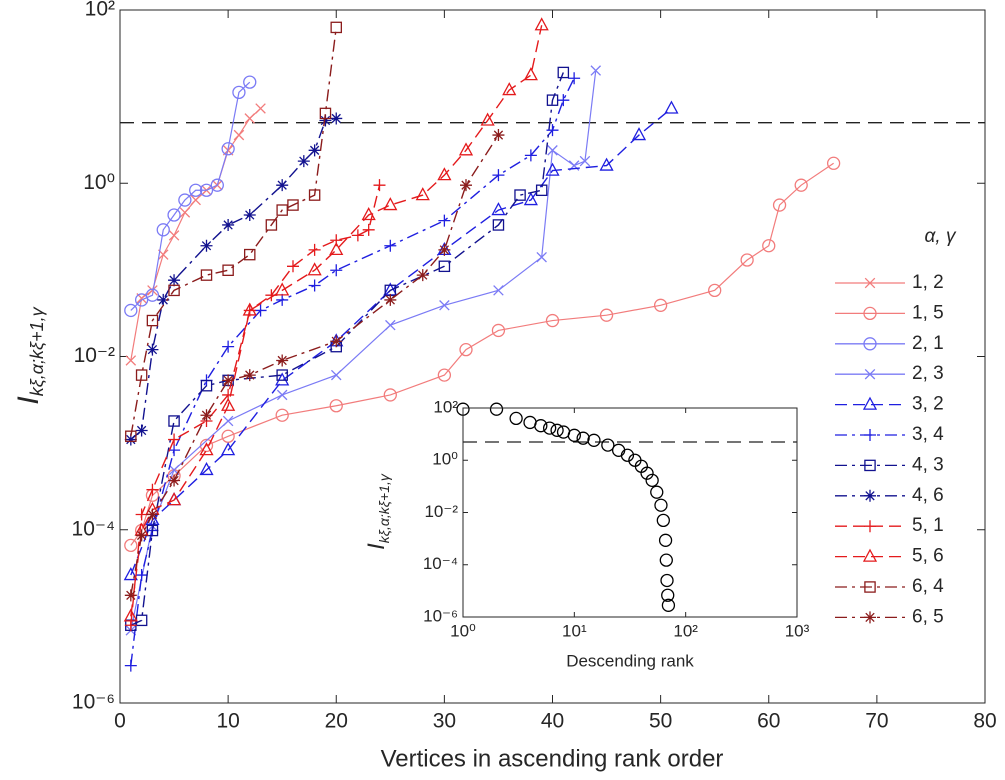  Describe the element at coordinates (28, 400) in the screenshot. I see `y-label-main: I` at that location.